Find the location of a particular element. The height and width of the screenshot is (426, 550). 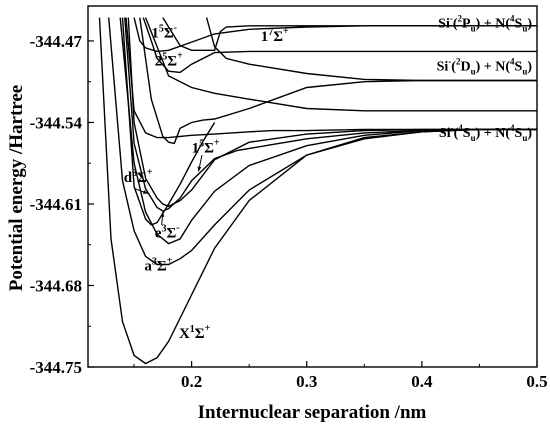

asymptote-label-p-u: Si-(2Pu) + N(4Su) is located at coordinates (485, 23).